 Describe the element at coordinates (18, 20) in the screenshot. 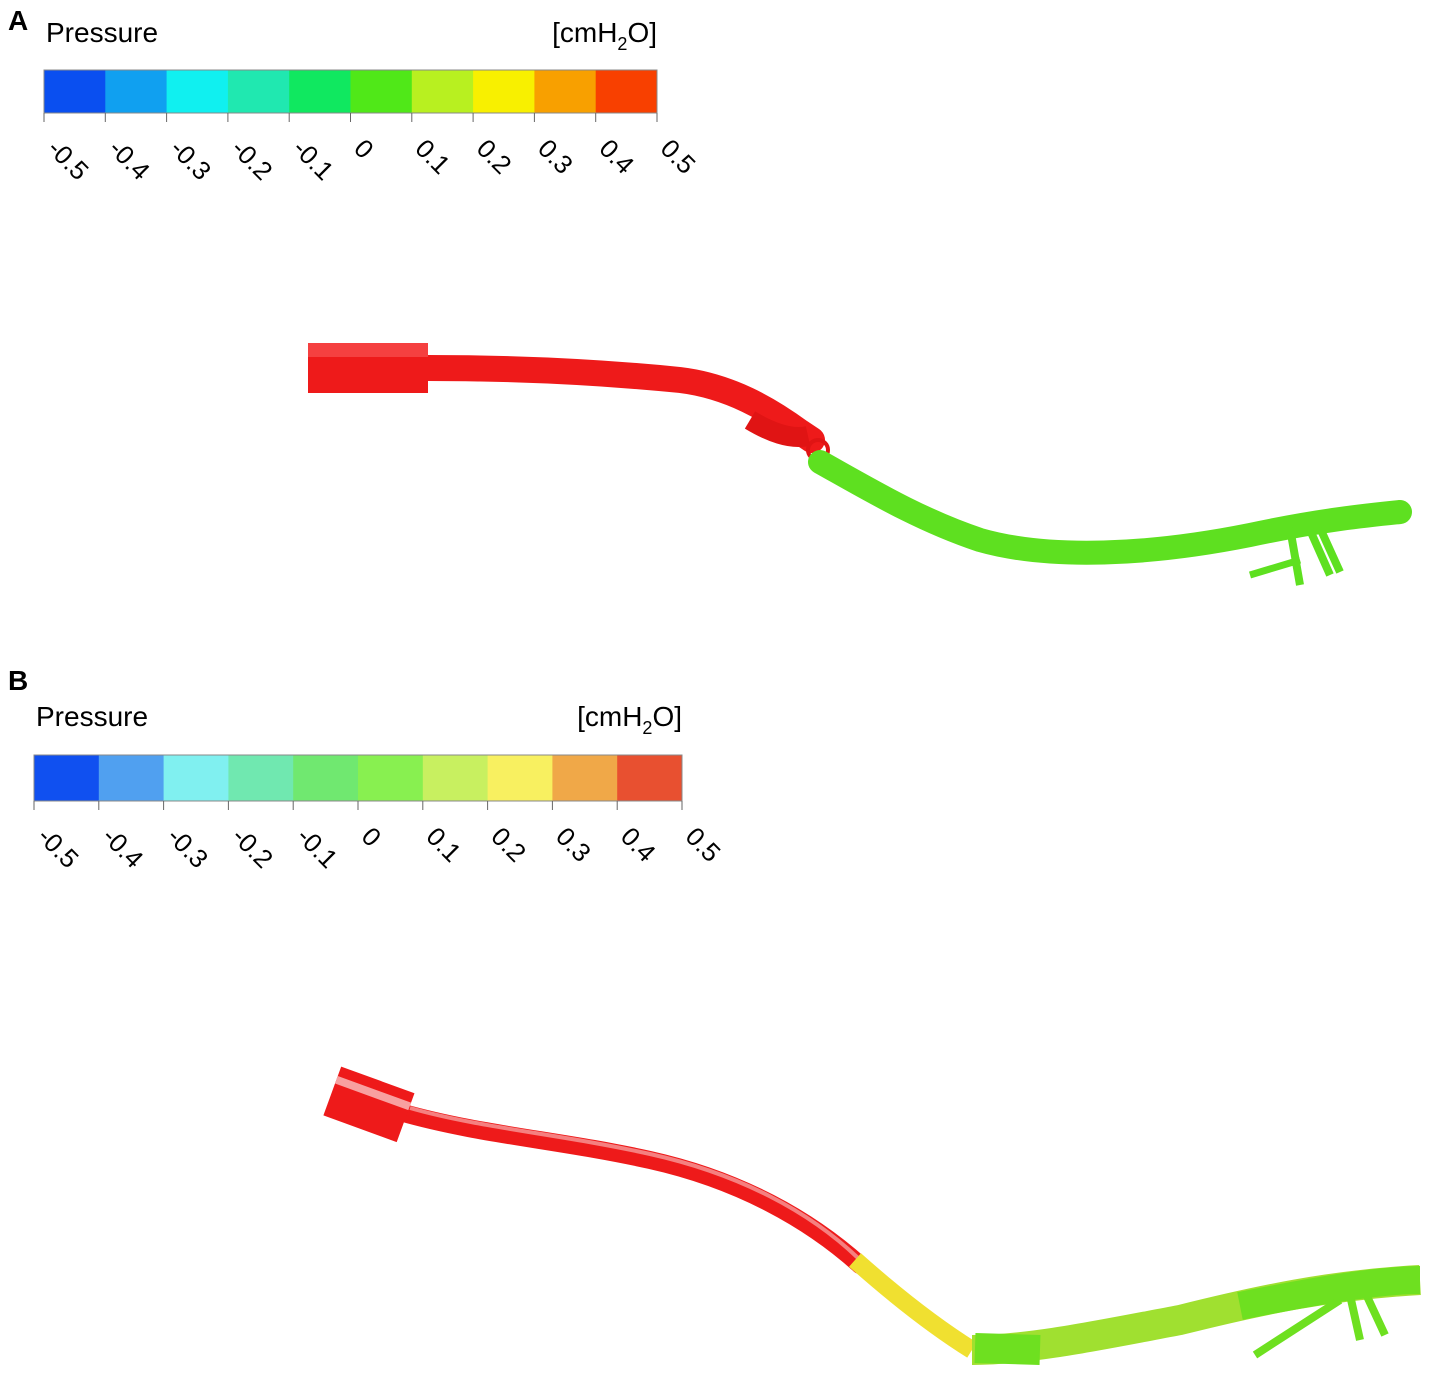

I see `panel-label: A` at that location.